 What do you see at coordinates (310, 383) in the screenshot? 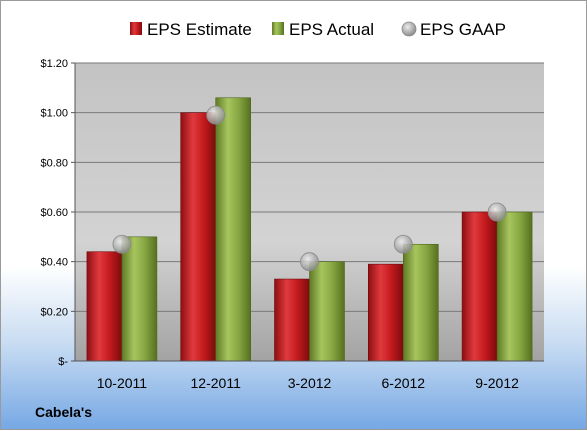
I see `x-tick-label: 3-2012` at bounding box center [310, 383].